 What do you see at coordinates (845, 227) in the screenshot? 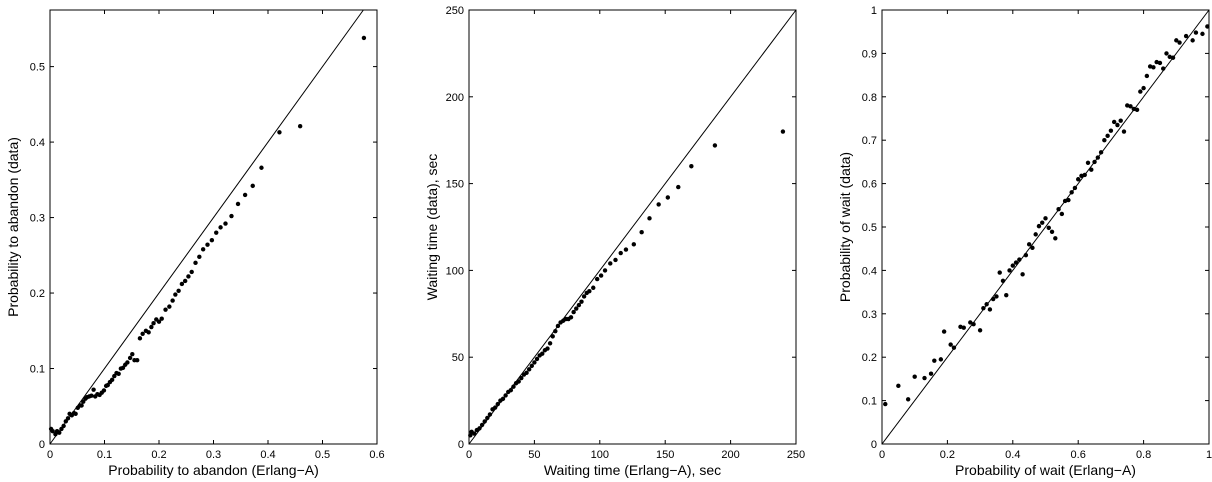
I see `y-axis-label: Probability of wait (data)` at bounding box center [845, 227].